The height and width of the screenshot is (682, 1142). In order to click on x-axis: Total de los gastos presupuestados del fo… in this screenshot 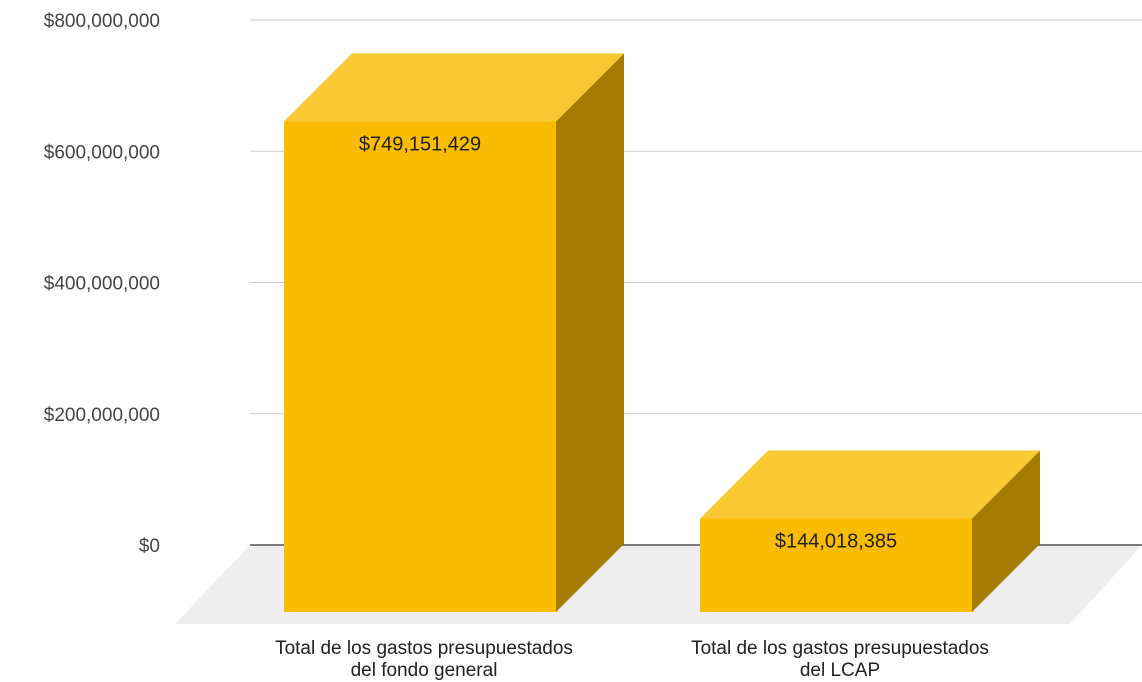, I will do `click(632, 659)`.